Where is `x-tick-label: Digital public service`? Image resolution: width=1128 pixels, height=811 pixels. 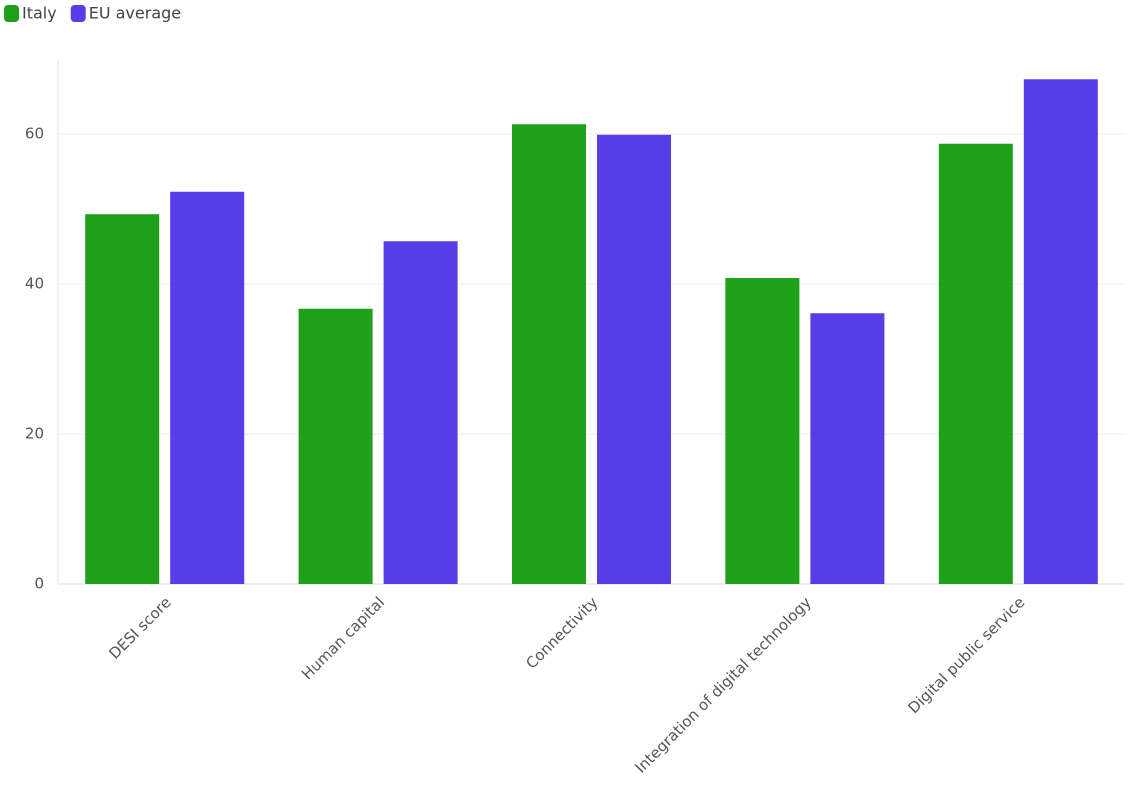 x-tick-label: Digital public service is located at coordinates (967, 655).